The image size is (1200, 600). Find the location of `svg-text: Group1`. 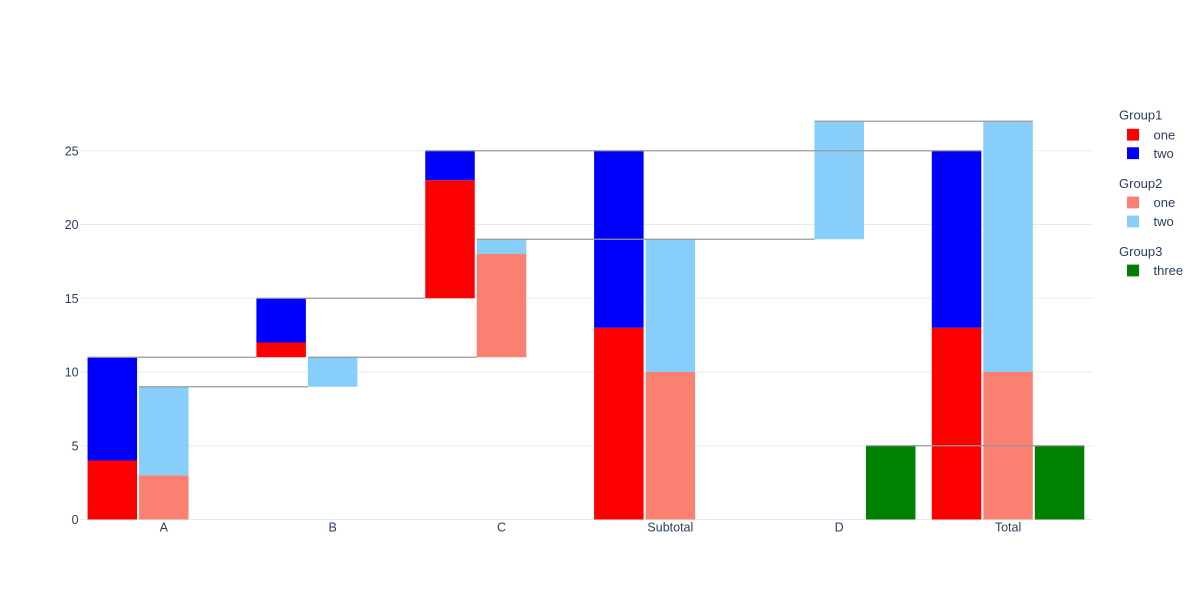

svg-text: Group1 is located at coordinates (1140, 115).